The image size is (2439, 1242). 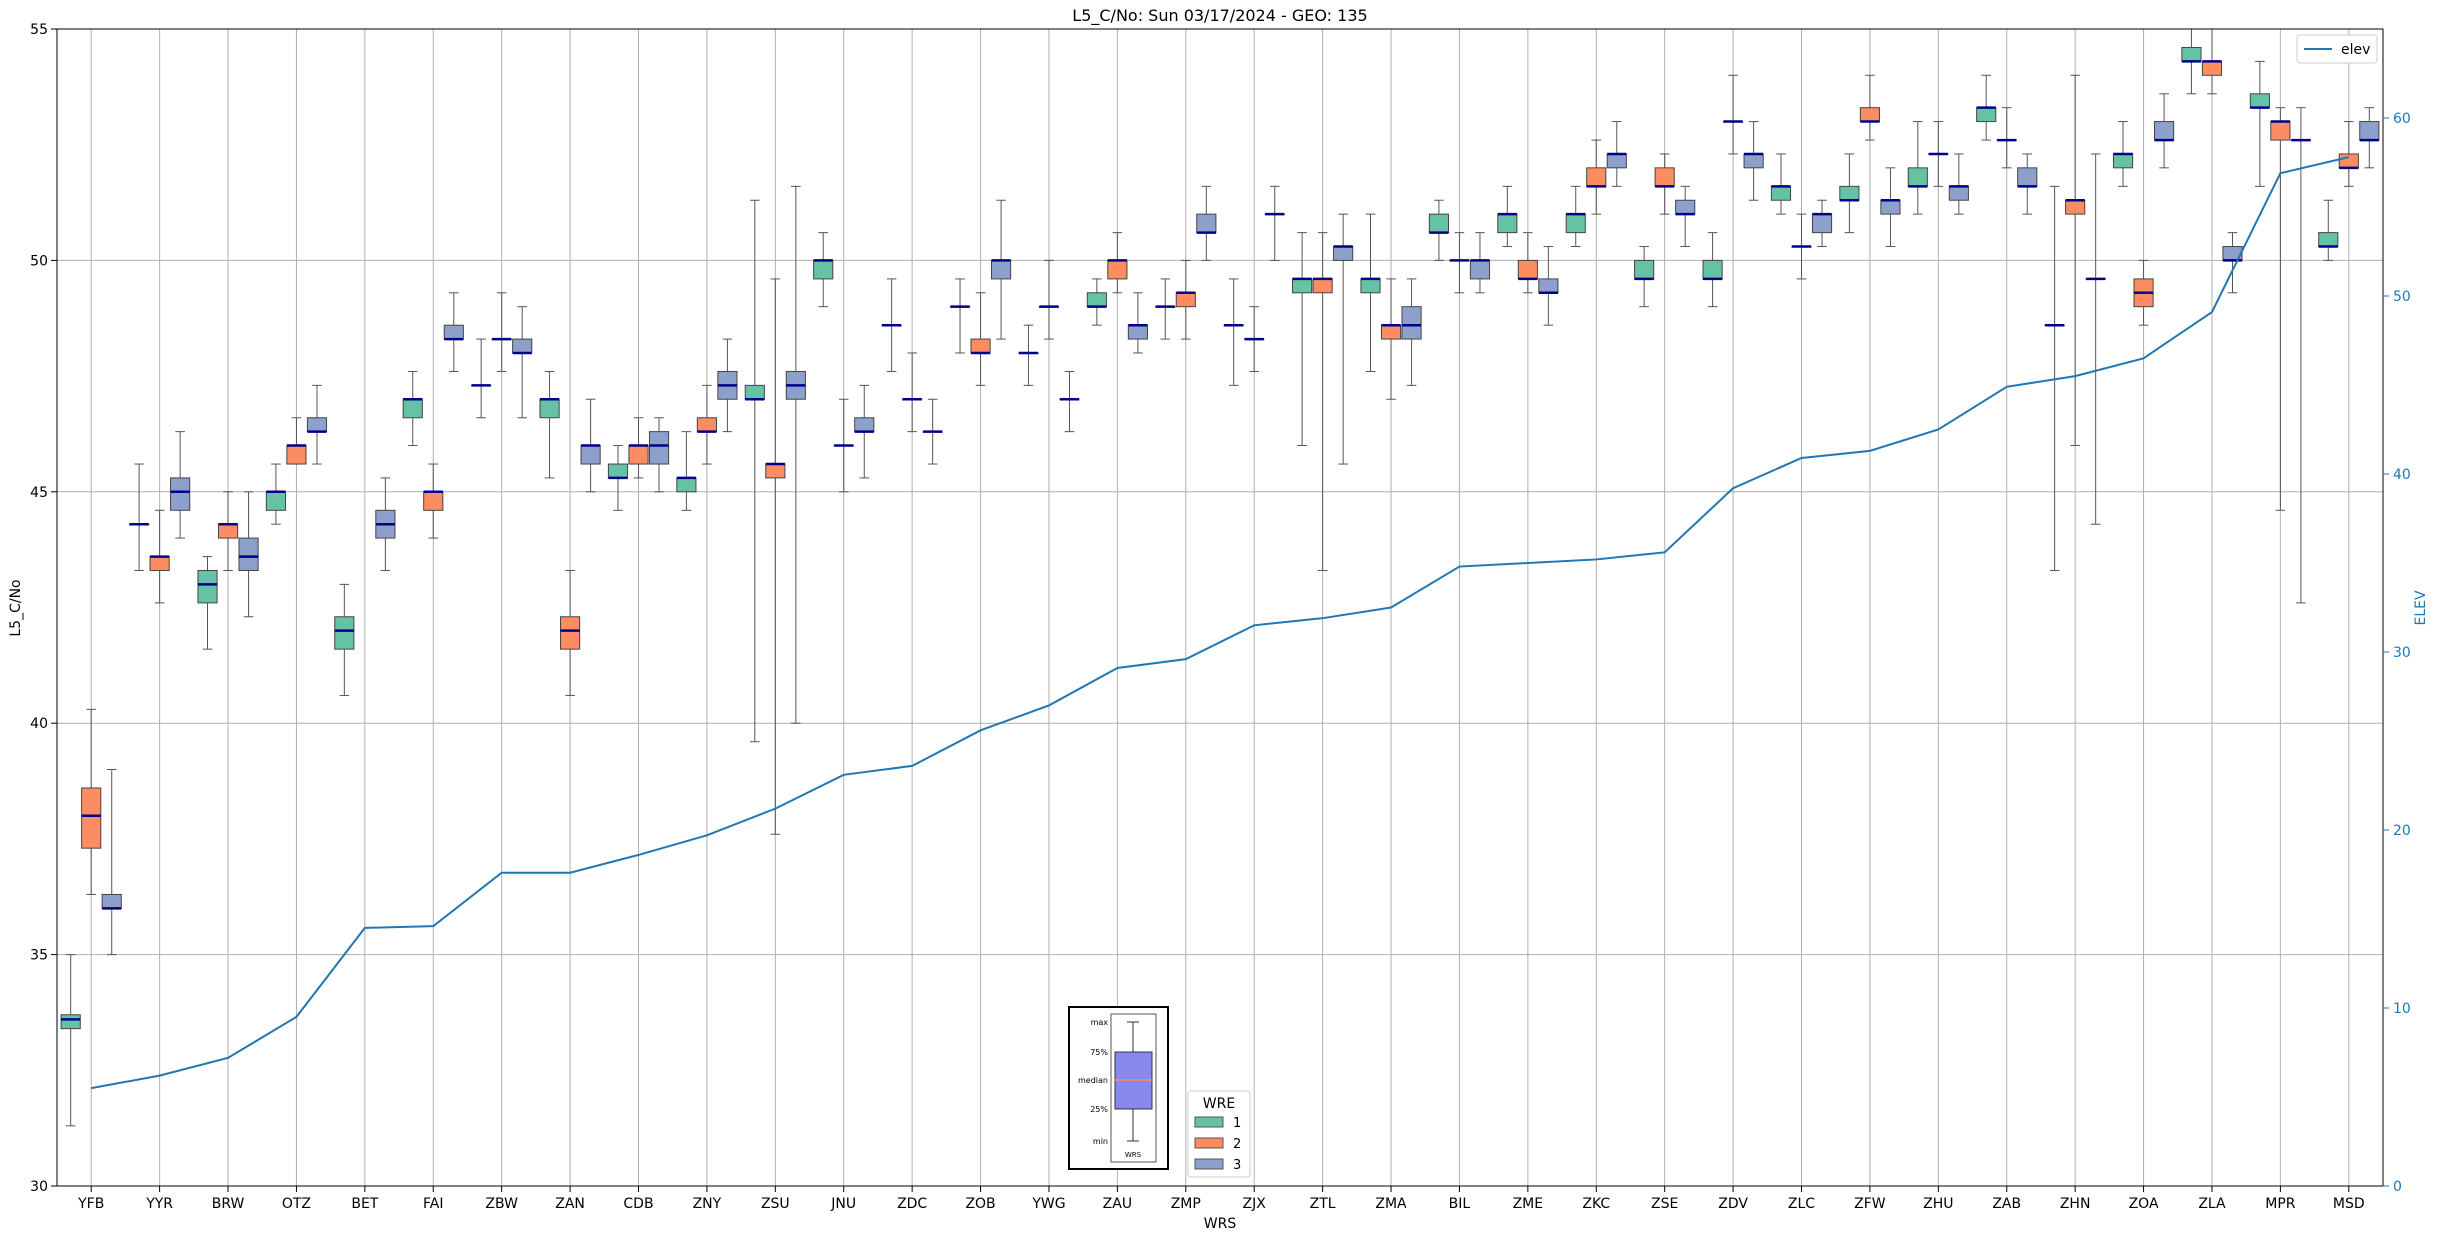 What do you see at coordinates (912, 1204) in the screenshot?
I see `x-tick-label: ZDC` at bounding box center [912, 1204].